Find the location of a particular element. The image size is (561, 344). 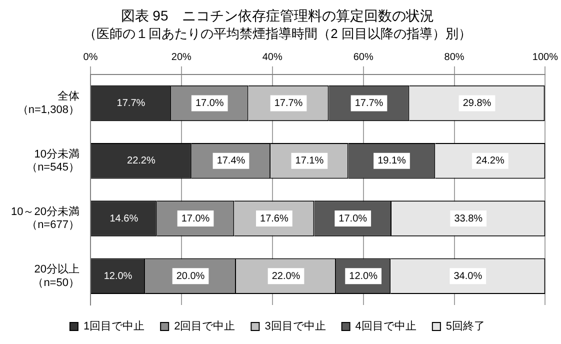

legend-label: 3回目で中止 is located at coordinates (295, 326).